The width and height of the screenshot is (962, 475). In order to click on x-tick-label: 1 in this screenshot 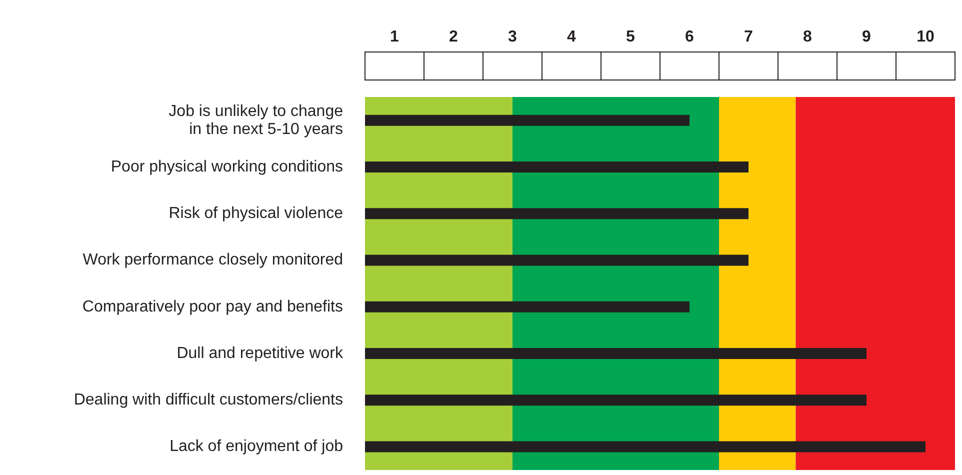, I will do `click(395, 37)`.